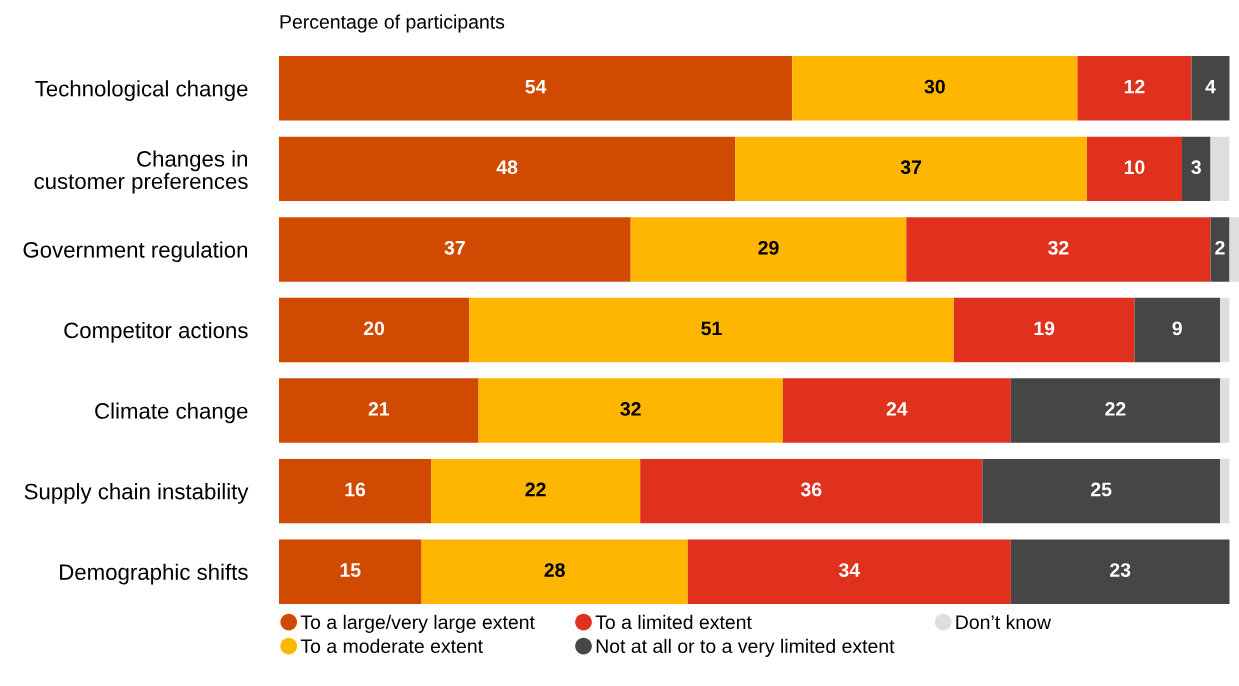  What do you see at coordinates (391, 646) in the screenshot?
I see `legend-label: To a moderate extent` at bounding box center [391, 646].